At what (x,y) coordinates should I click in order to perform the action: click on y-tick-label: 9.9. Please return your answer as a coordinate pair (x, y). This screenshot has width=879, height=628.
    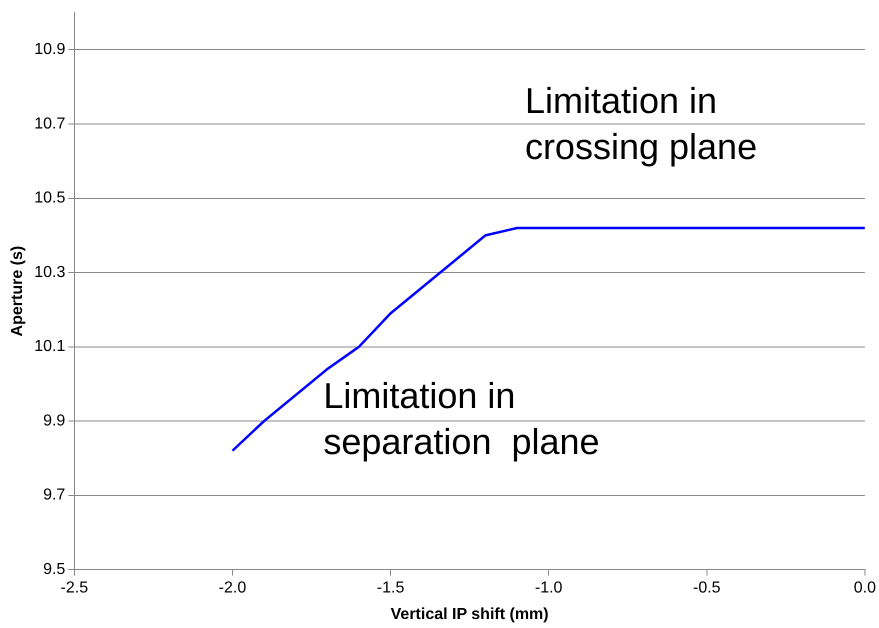
    Looking at the image, I should click on (54, 421).